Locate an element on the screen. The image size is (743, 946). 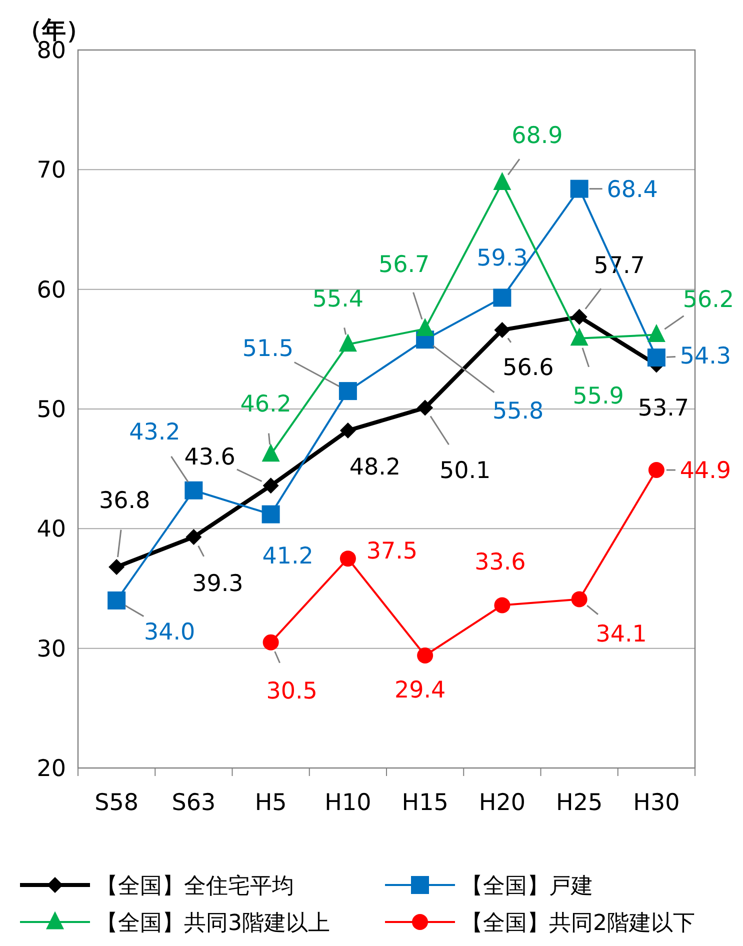
data-label: 51.5 is located at coordinates (268, 349).